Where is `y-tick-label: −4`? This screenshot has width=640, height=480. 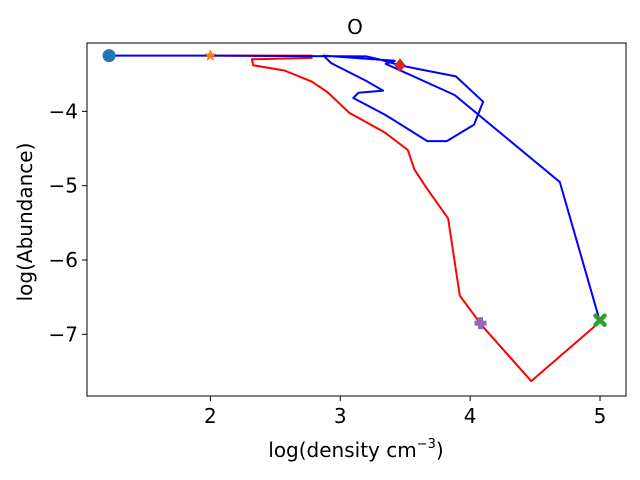
y-tick-label: −4 is located at coordinates (63, 111).